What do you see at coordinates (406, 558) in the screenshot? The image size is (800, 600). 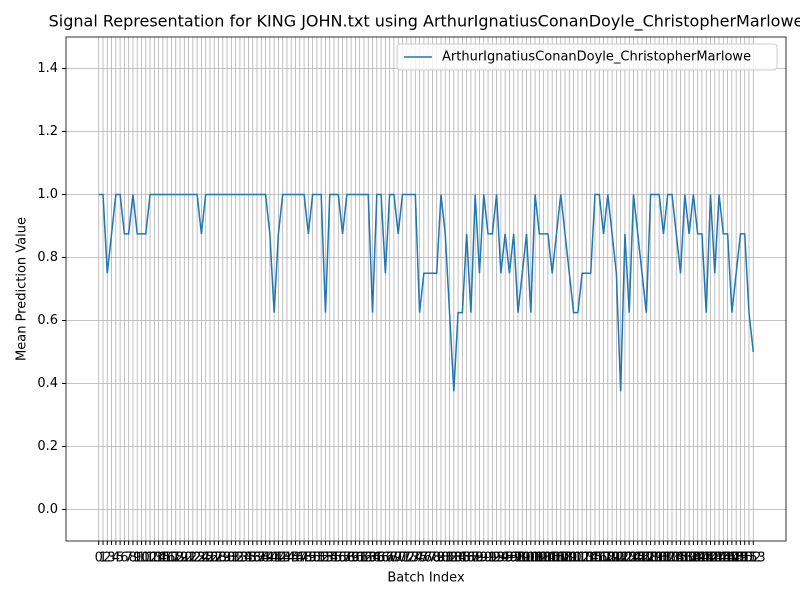 I see `x-tick-label: 72` at bounding box center [406, 558].